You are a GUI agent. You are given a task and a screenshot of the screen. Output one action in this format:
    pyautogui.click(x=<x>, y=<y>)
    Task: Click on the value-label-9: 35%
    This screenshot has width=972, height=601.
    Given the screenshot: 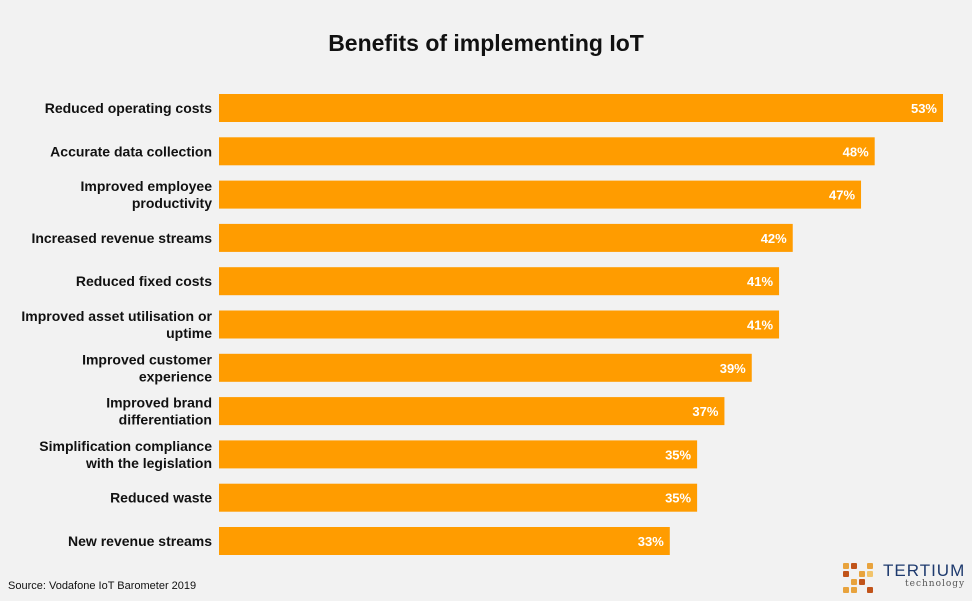 What is the action you would take?
    pyautogui.click(x=678, y=454)
    